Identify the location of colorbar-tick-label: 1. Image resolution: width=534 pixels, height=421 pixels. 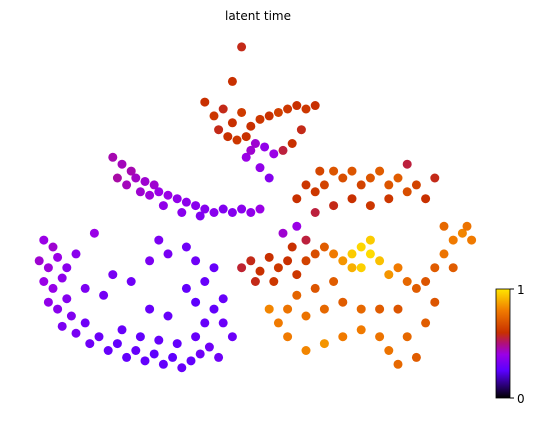
(521, 290).